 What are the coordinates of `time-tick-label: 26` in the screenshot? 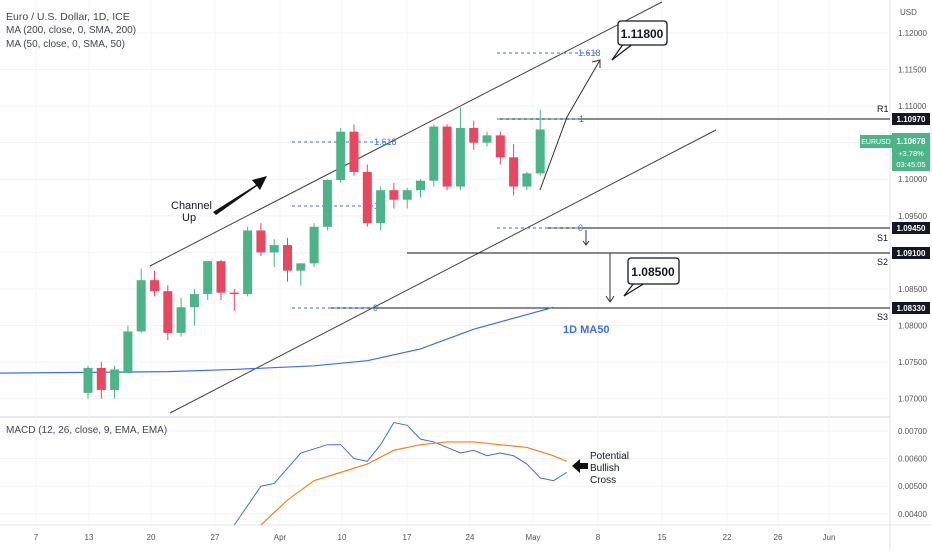 It's located at (778, 537).